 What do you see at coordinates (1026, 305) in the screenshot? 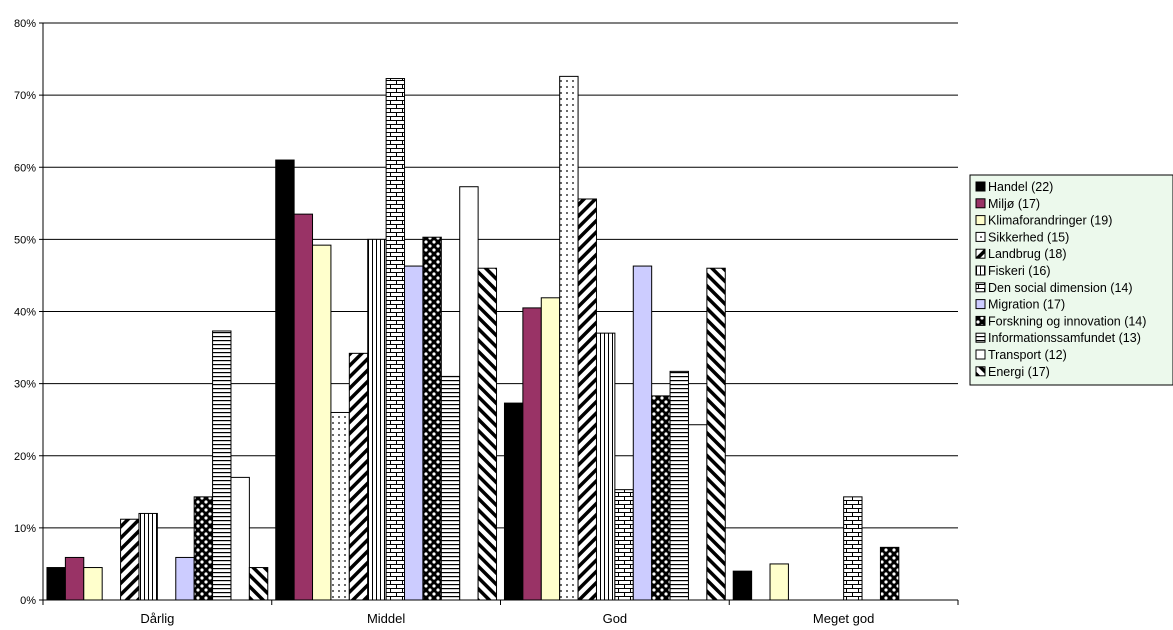
I see `legend-label: Migration (17)` at bounding box center [1026, 305].